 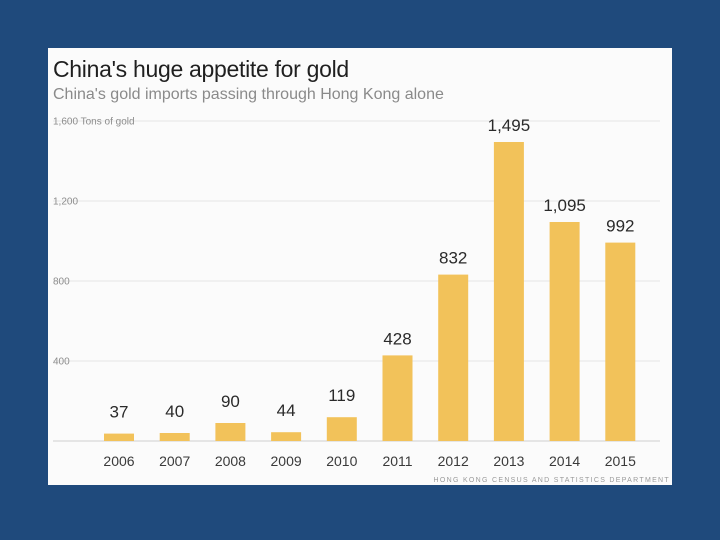 What do you see at coordinates (397, 461) in the screenshot?
I see `x-tick-label: 2011` at bounding box center [397, 461].